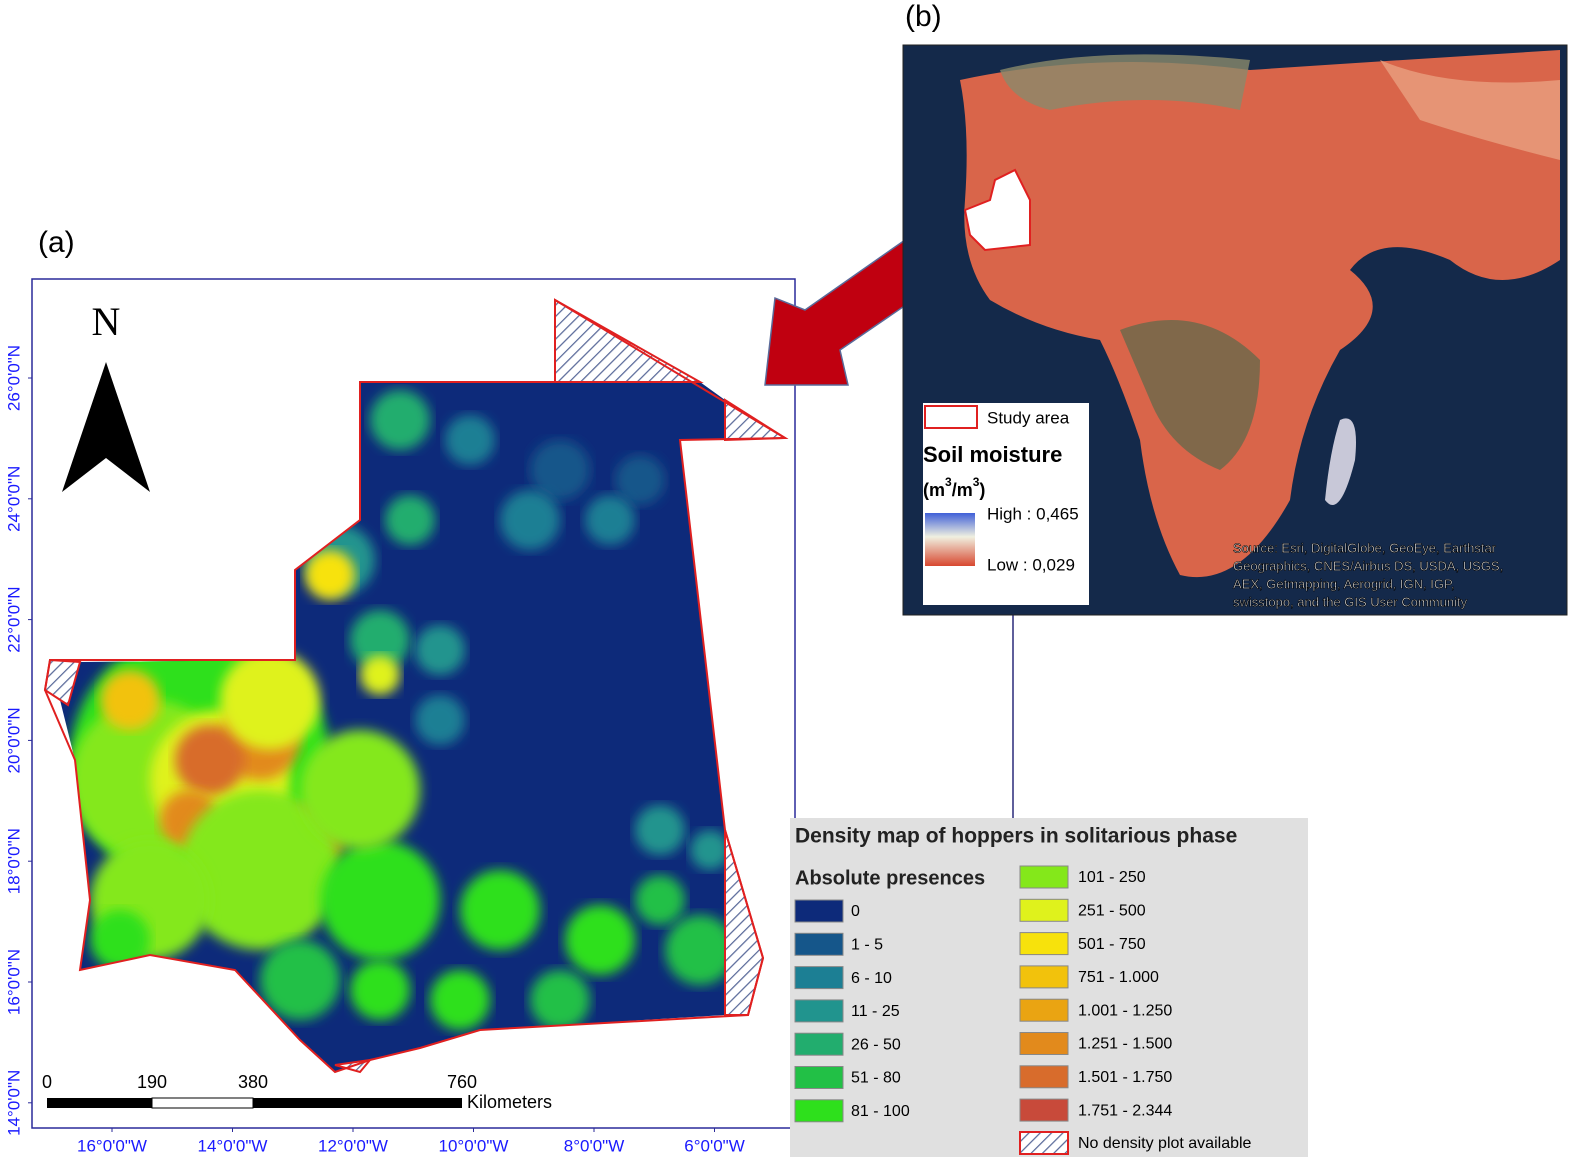 The image size is (1573, 1162). What do you see at coordinates (1112, 944) in the screenshot?
I see `legend-label: 501 - 750` at bounding box center [1112, 944].